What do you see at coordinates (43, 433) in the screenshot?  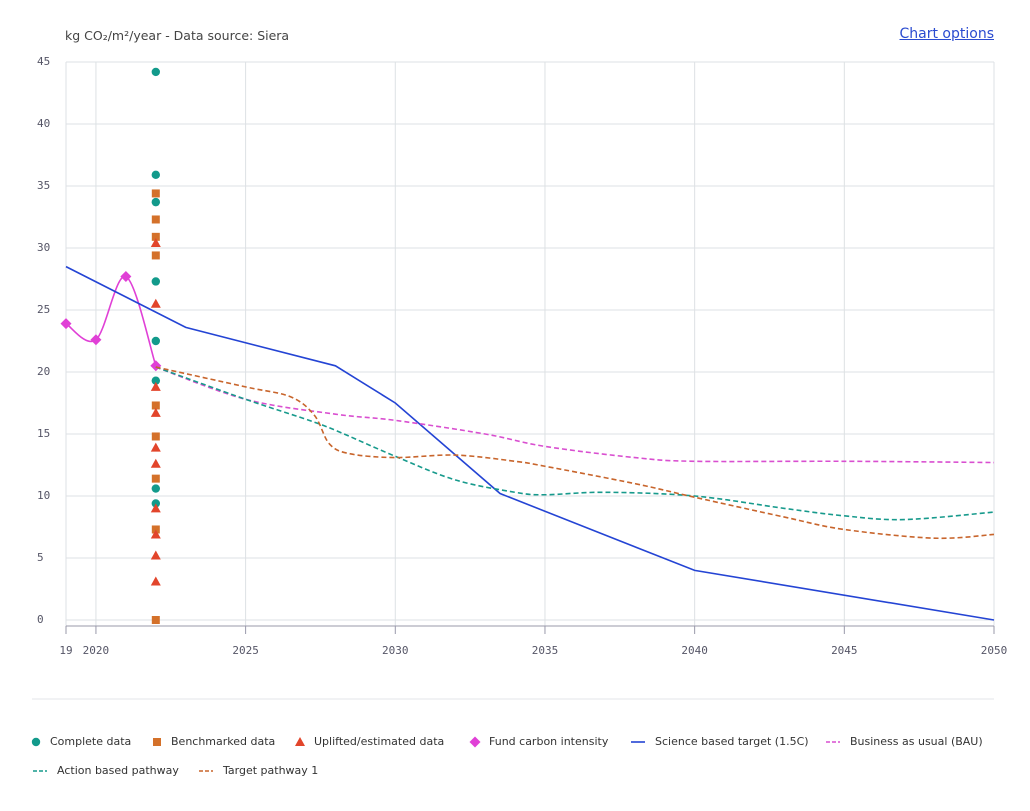 I see `y-tick-label: 15` at bounding box center [43, 433].